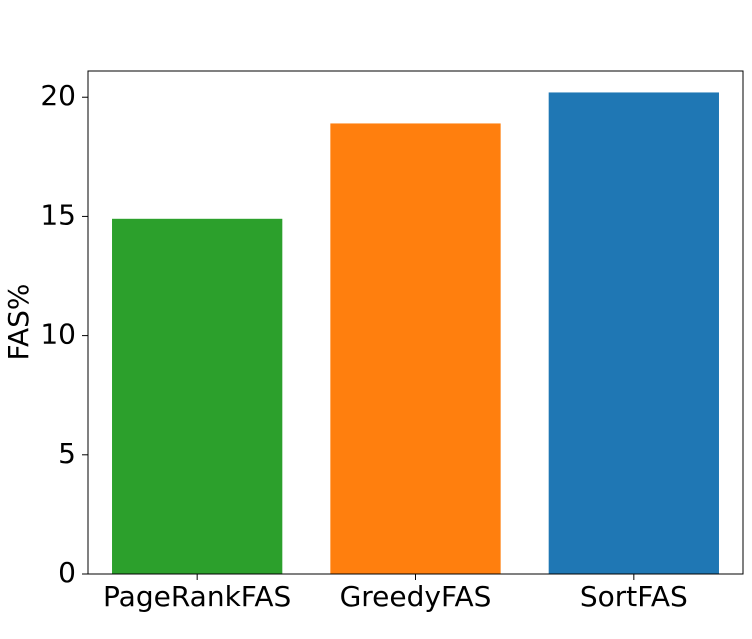  Describe the element at coordinates (416, 596) in the screenshot. I see `x-tick-label: GreedyFAS` at that location.